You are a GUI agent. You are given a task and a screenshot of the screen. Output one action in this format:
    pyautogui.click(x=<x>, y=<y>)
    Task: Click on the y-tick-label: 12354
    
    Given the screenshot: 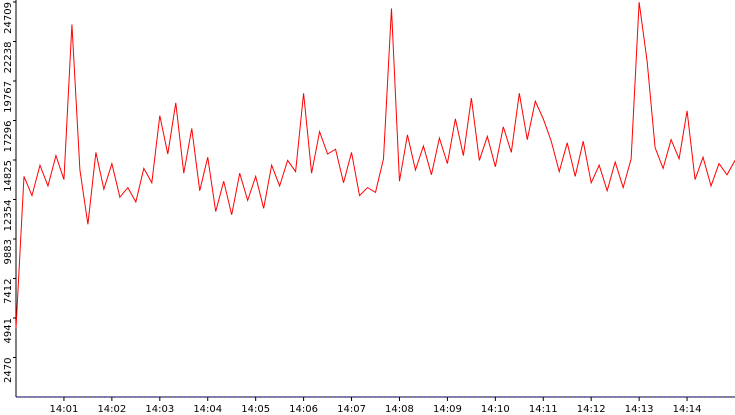 What is the action you would take?
    pyautogui.click(x=8, y=216)
    